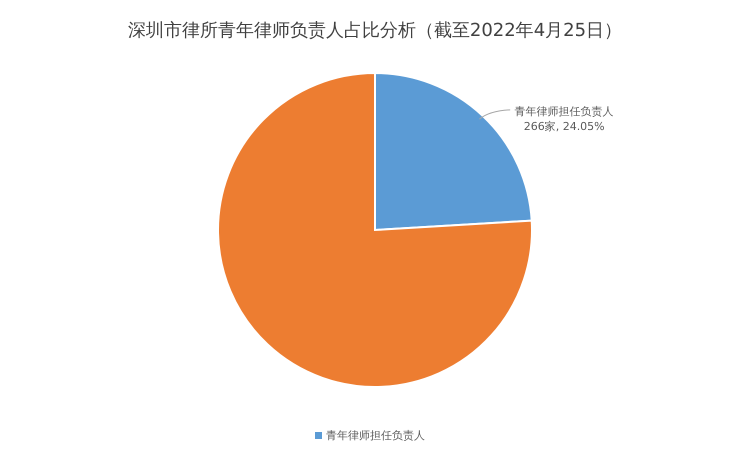 The width and height of the screenshot is (750, 456). Describe the element at coordinates (375, 435) in the screenshot. I see `legend-label: 青年律师担任负责人` at that location.